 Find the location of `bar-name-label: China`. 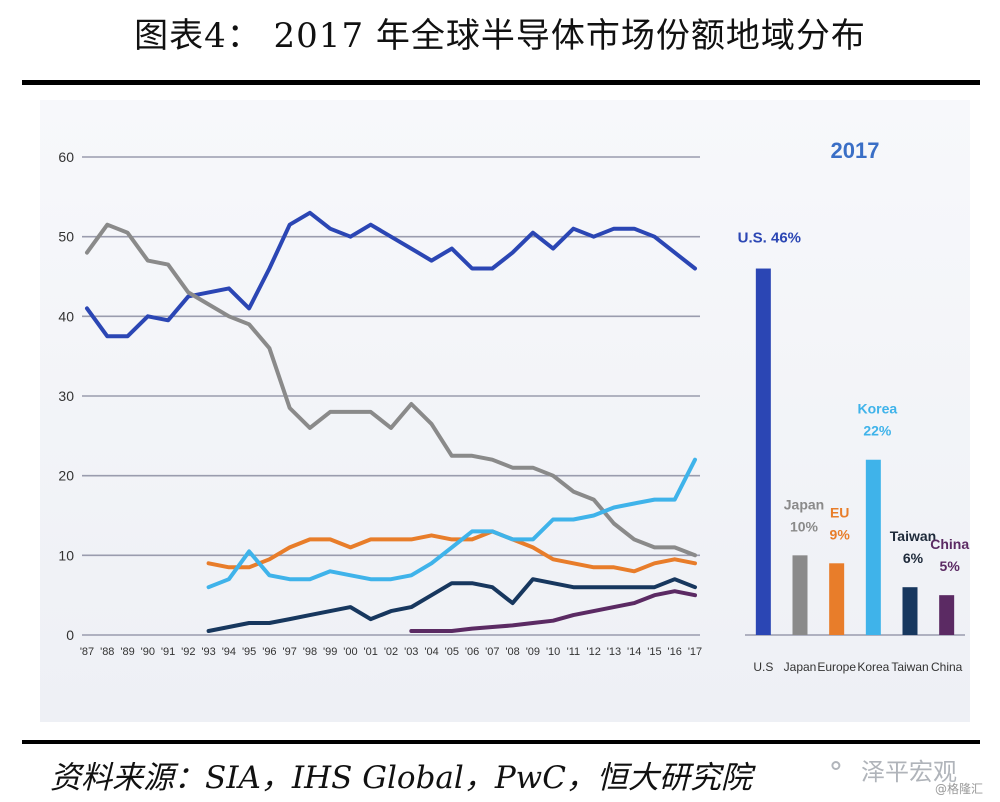

bar-name-label: China is located at coordinates (949, 544).